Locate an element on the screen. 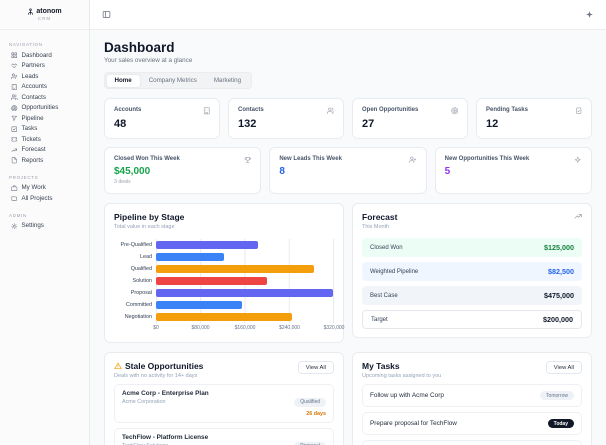 This screenshot has width=606, height=445. building-icon is located at coordinates (206, 111).